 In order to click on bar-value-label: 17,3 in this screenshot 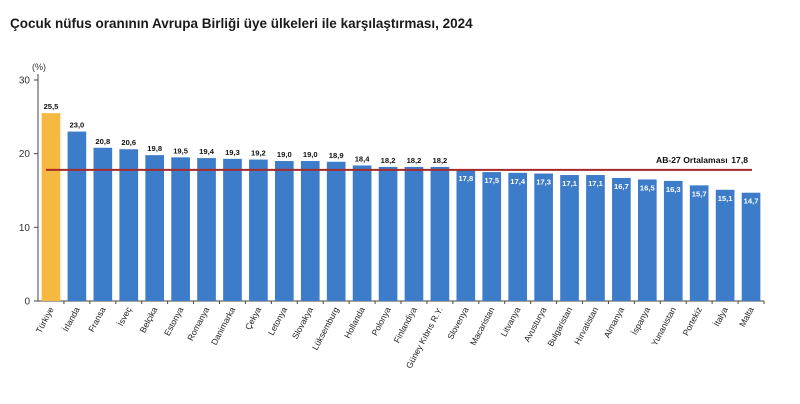, I will do `click(543, 182)`.